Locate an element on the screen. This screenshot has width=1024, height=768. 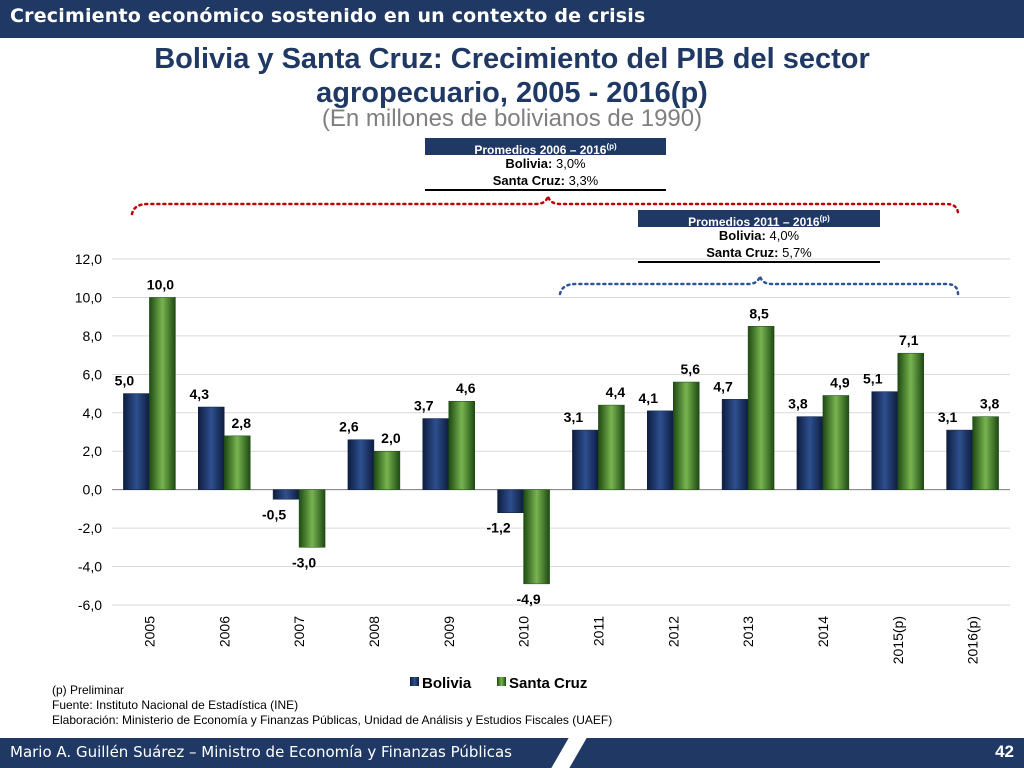
data-label-santa-cruz: 7,1 is located at coordinates (909, 340).